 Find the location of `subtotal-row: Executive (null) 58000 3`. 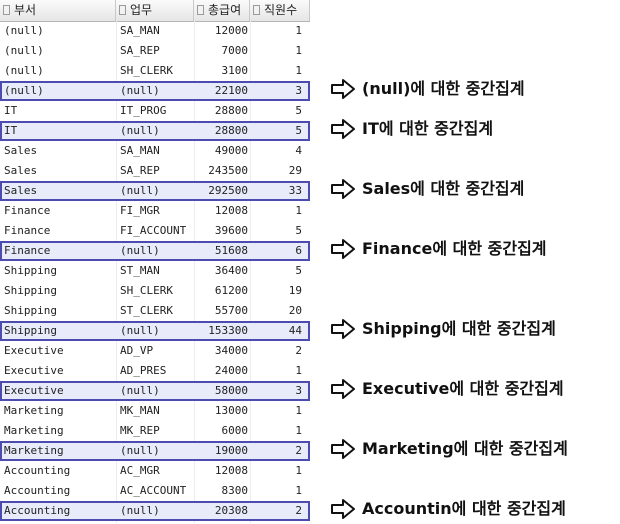

subtotal-row: Executive (null) 58000 3 is located at coordinates (155, 391).